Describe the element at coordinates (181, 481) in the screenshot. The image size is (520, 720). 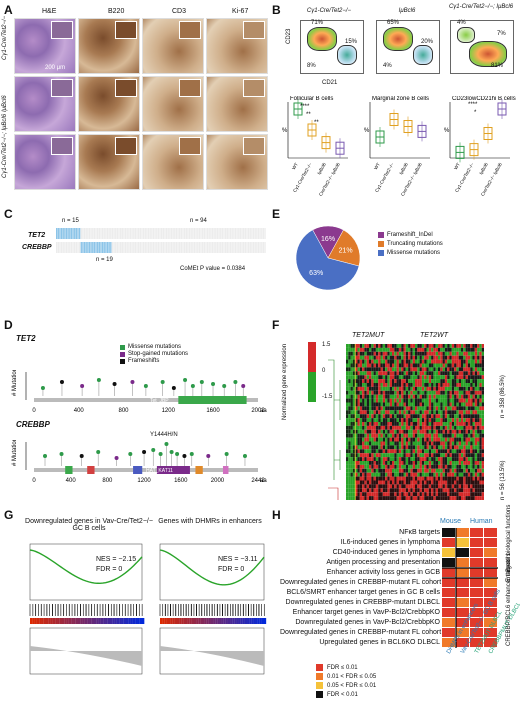
I see `tick-label: 1600` at that location.